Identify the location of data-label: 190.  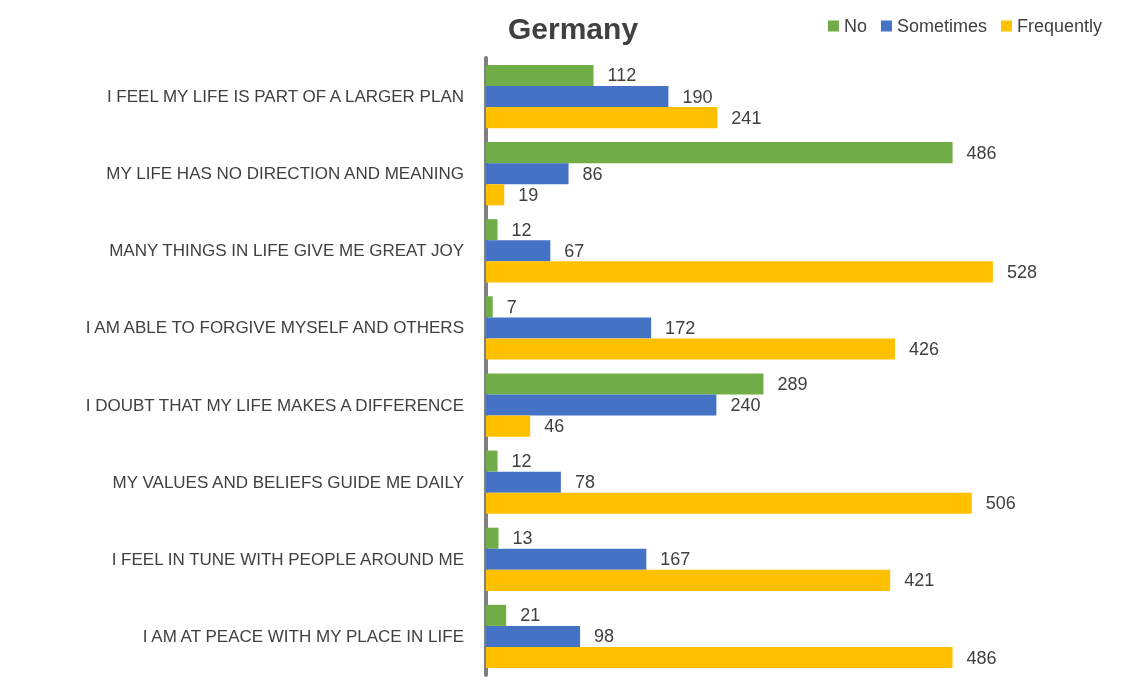
(697, 96).